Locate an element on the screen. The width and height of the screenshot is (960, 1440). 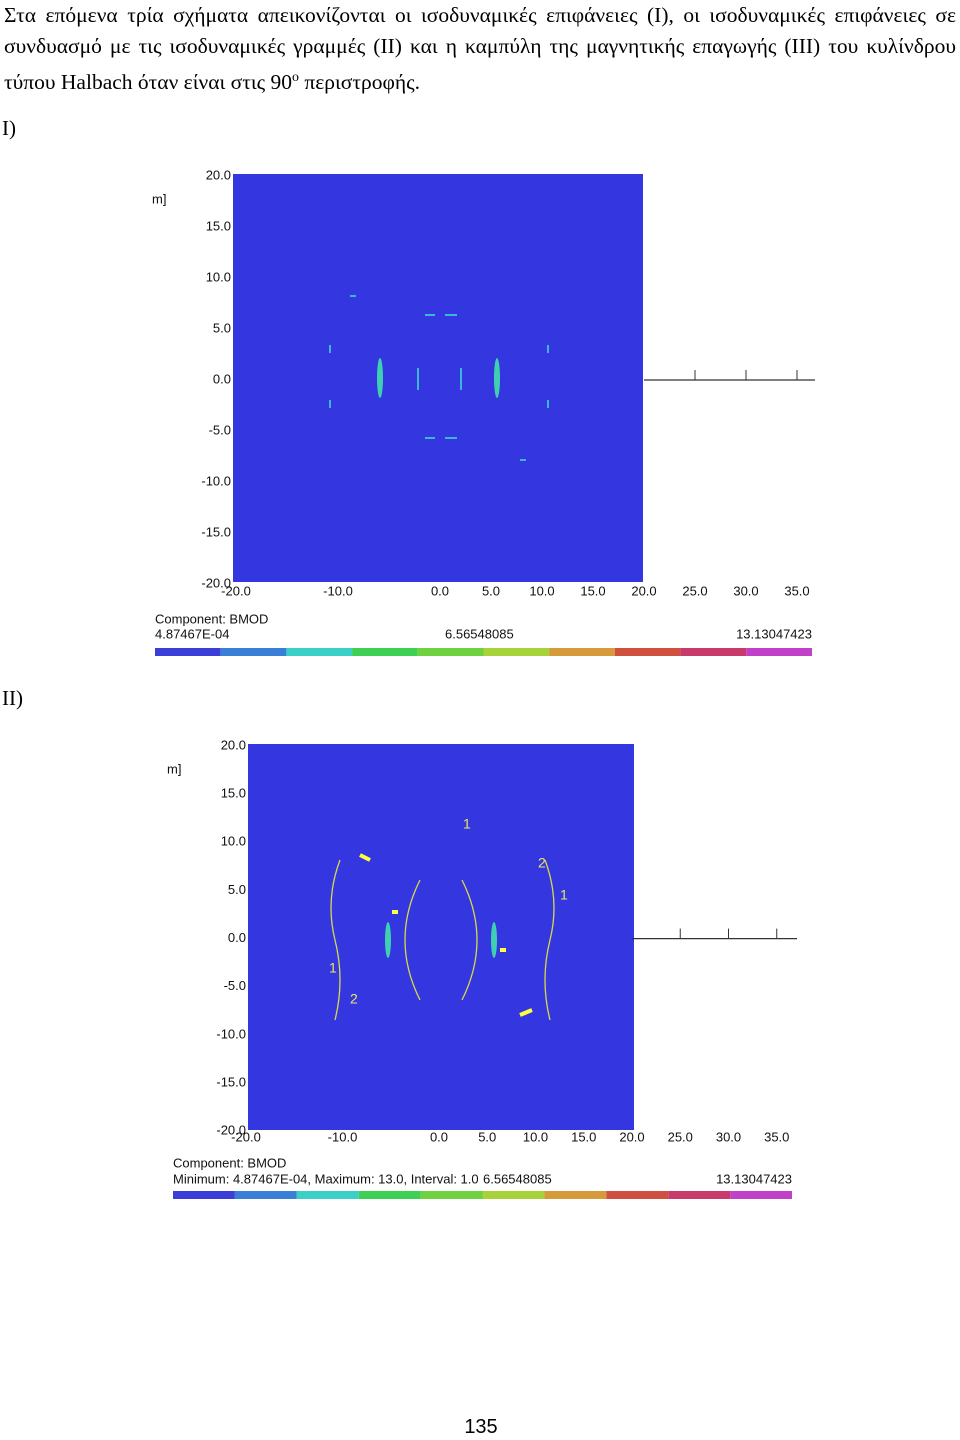
paragraph-end: περιστροφής. is located at coordinates (360, 82).